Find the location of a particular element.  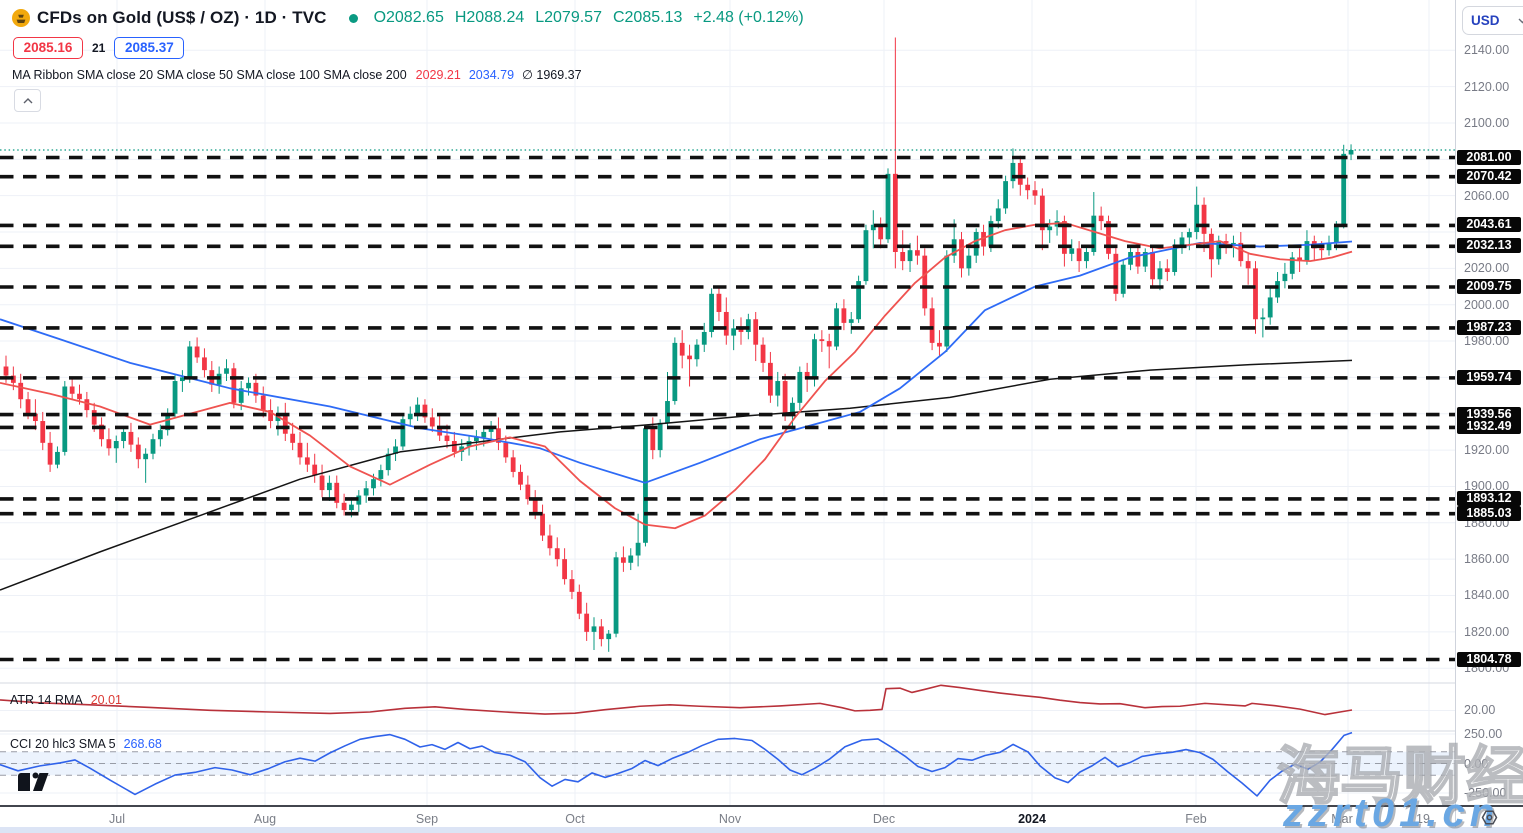

price-level-label: 2070.42 is located at coordinates (1489, 176).